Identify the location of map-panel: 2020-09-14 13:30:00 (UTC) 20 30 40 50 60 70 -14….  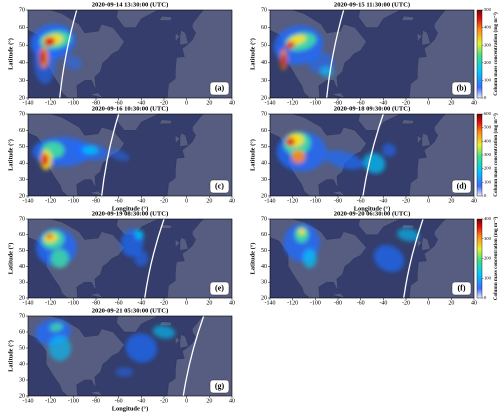
(121, 54).